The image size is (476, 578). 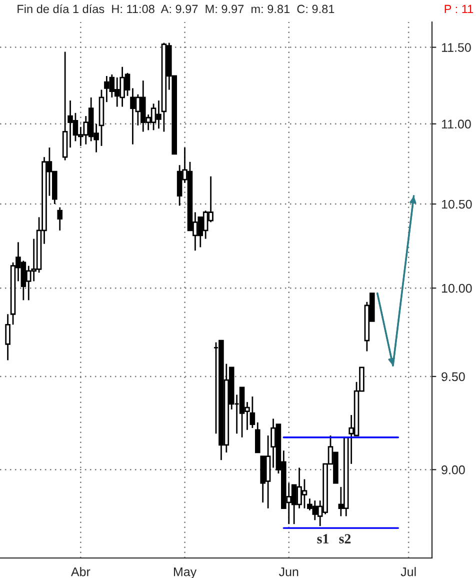 I want to click on x-tick-label: Jul, so click(x=408, y=571).